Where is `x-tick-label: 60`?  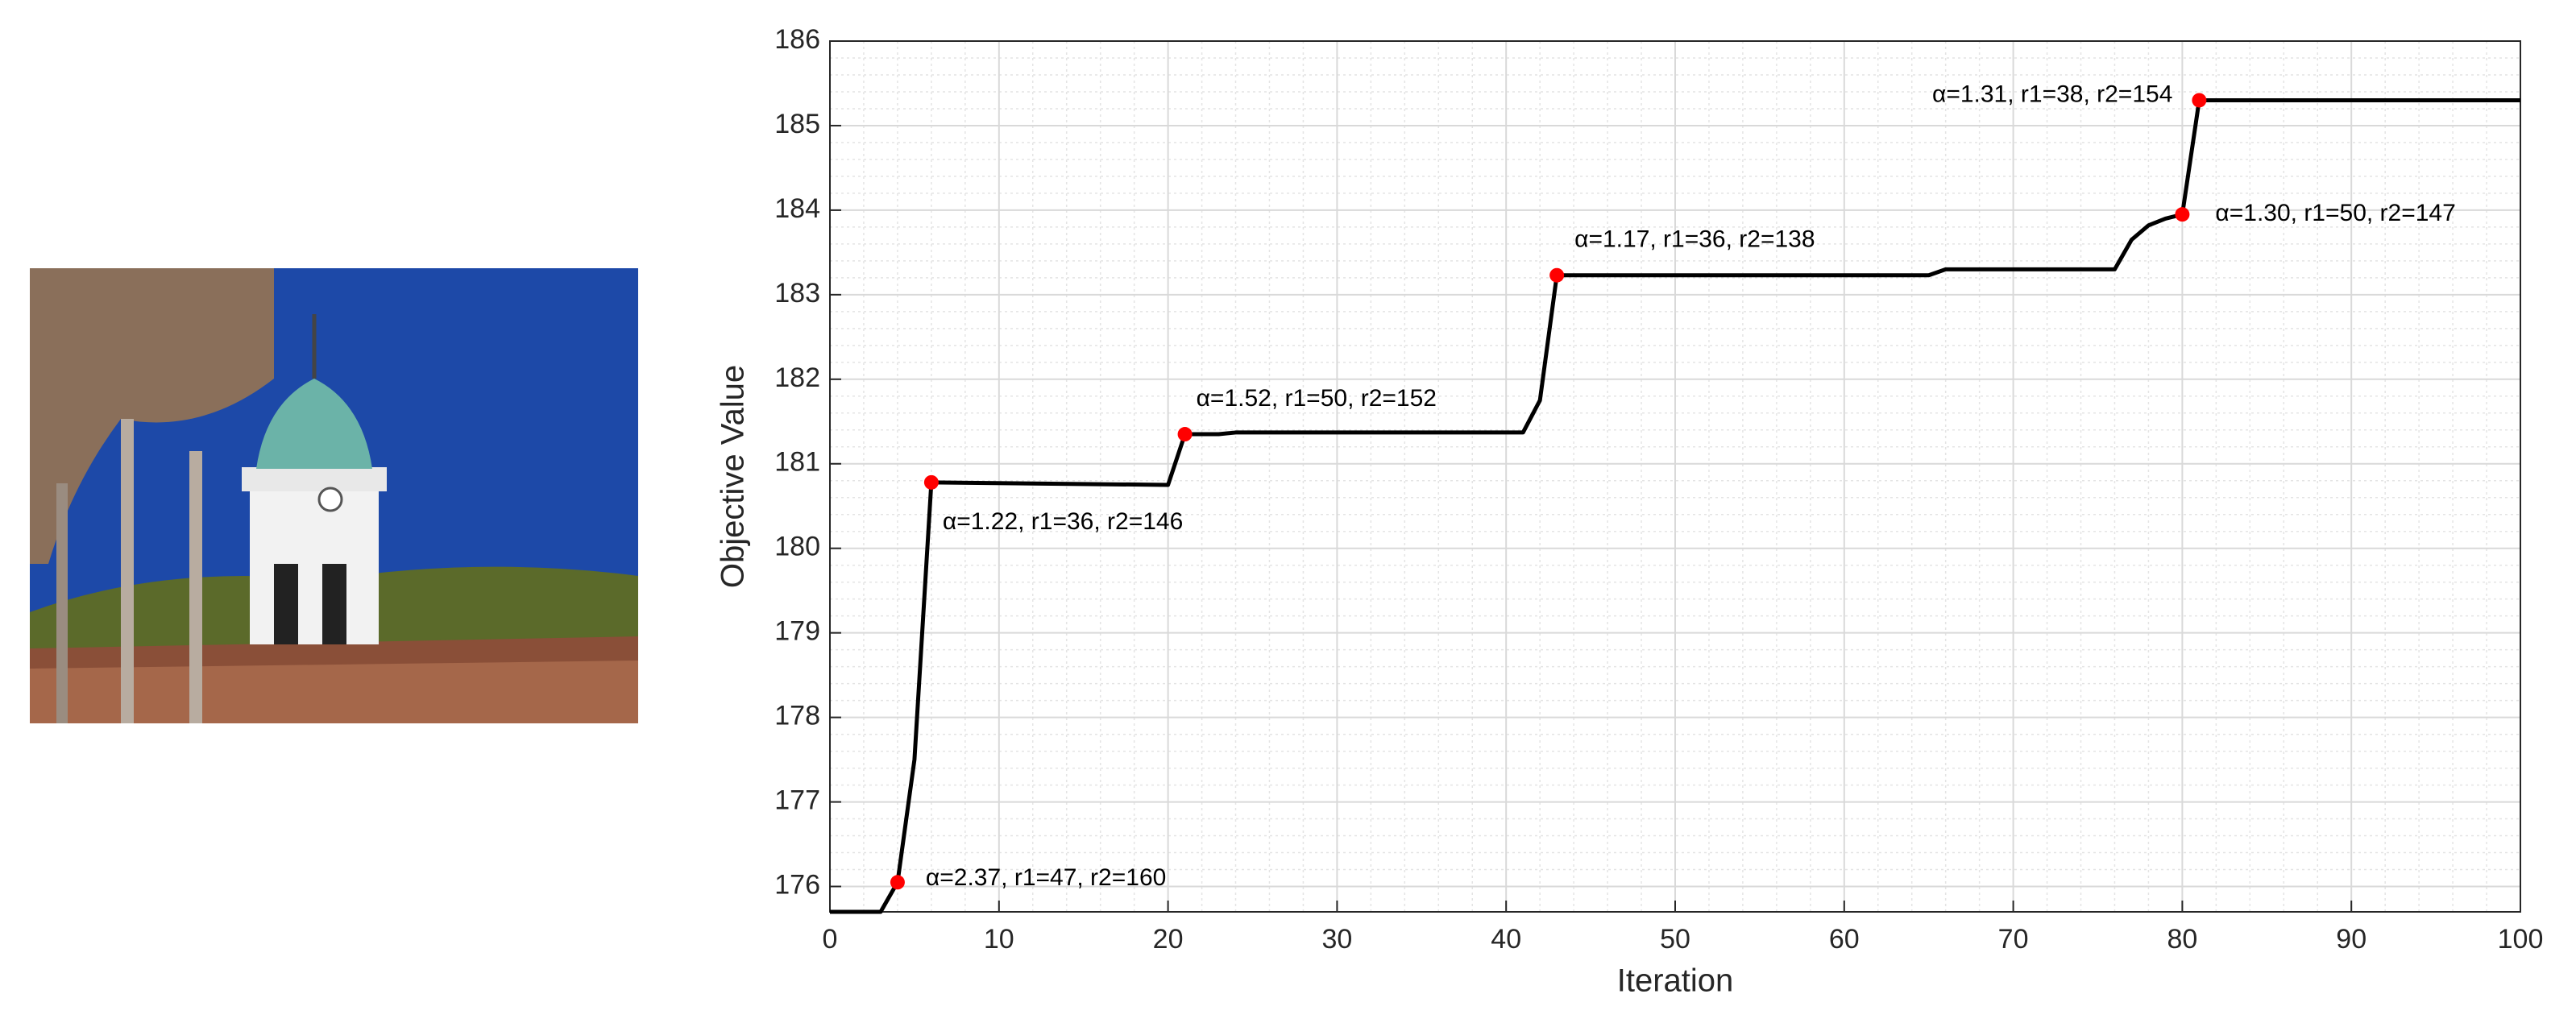
x-tick-label: 60 is located at coordinates (1844, 939).